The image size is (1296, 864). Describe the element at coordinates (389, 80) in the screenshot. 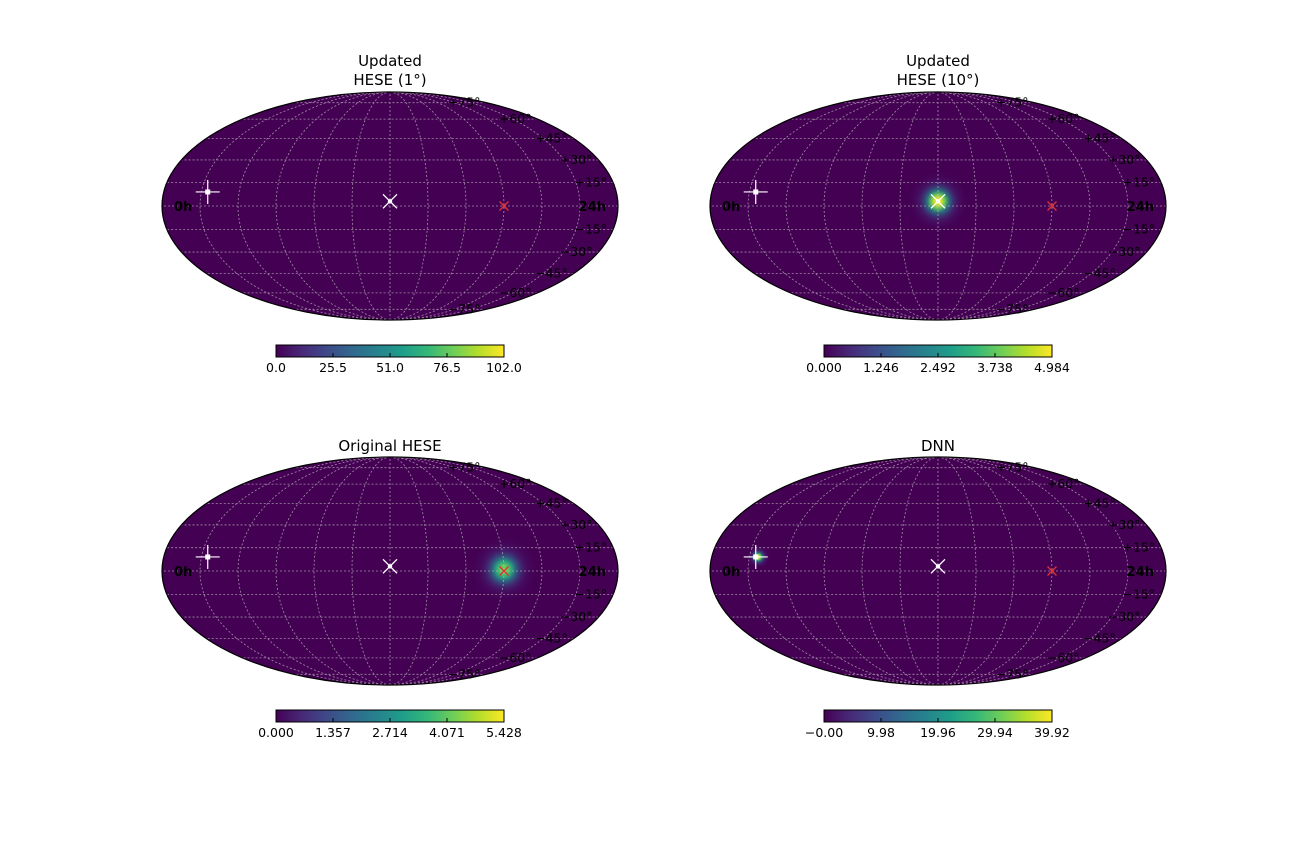

I see `panel-title: HESE (1°)` at that location.